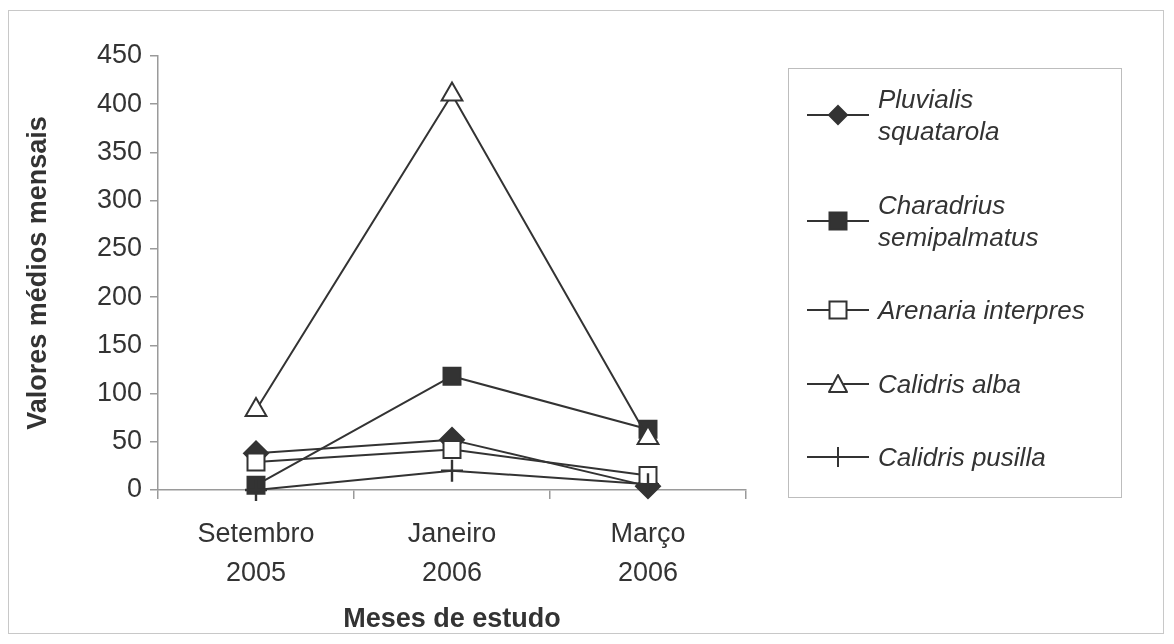 Image resolution: width=1174 pixels, height=644 pixels. I want to click on legend-label: Arenaria interpres, so click(982, 310).